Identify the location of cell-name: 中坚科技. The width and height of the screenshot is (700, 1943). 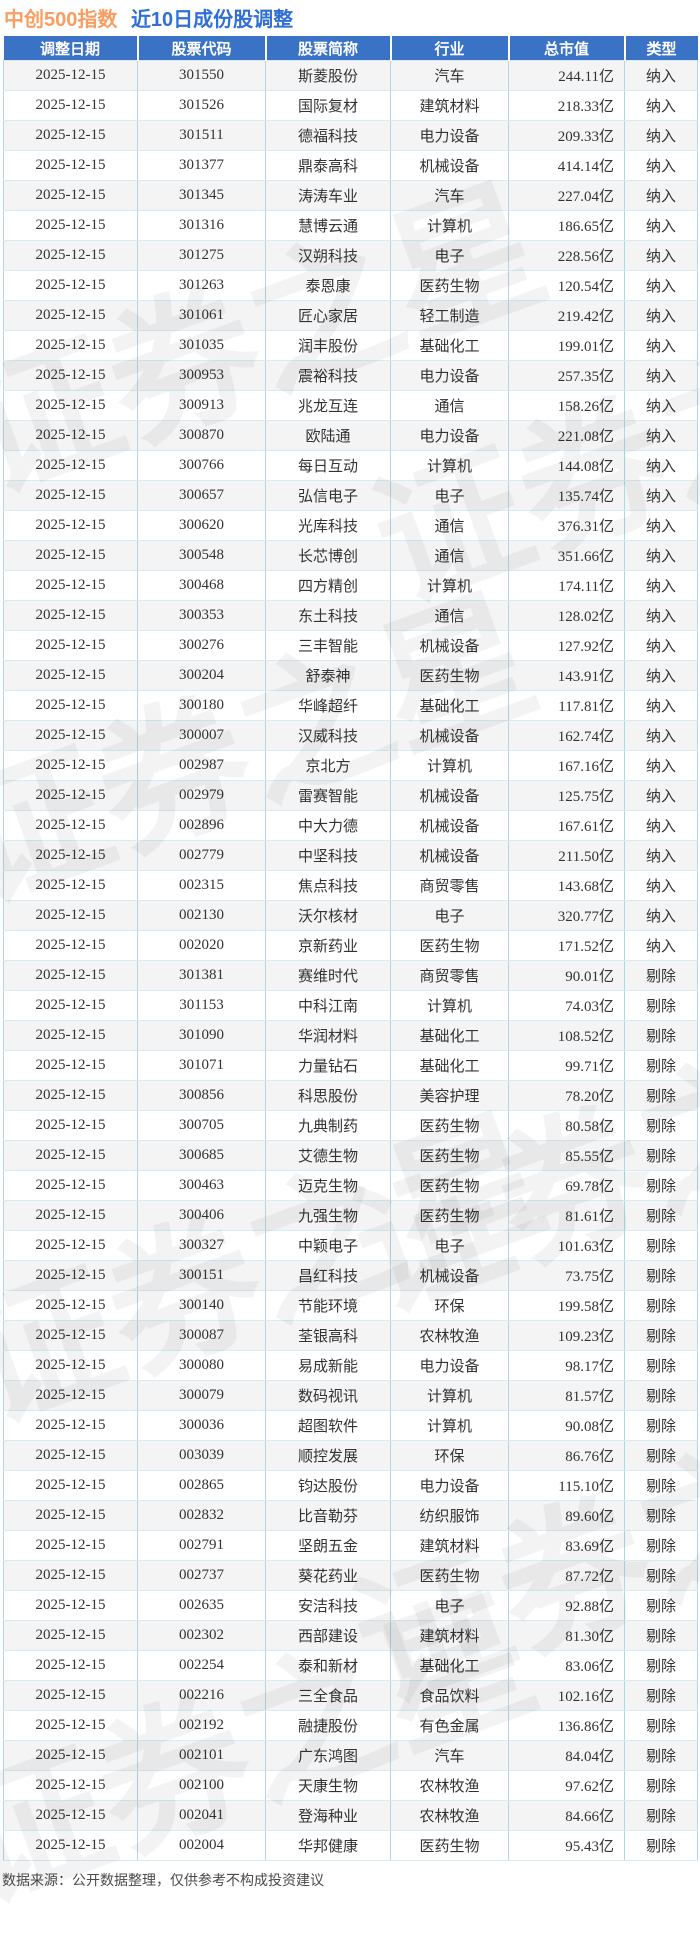
(328, 855).